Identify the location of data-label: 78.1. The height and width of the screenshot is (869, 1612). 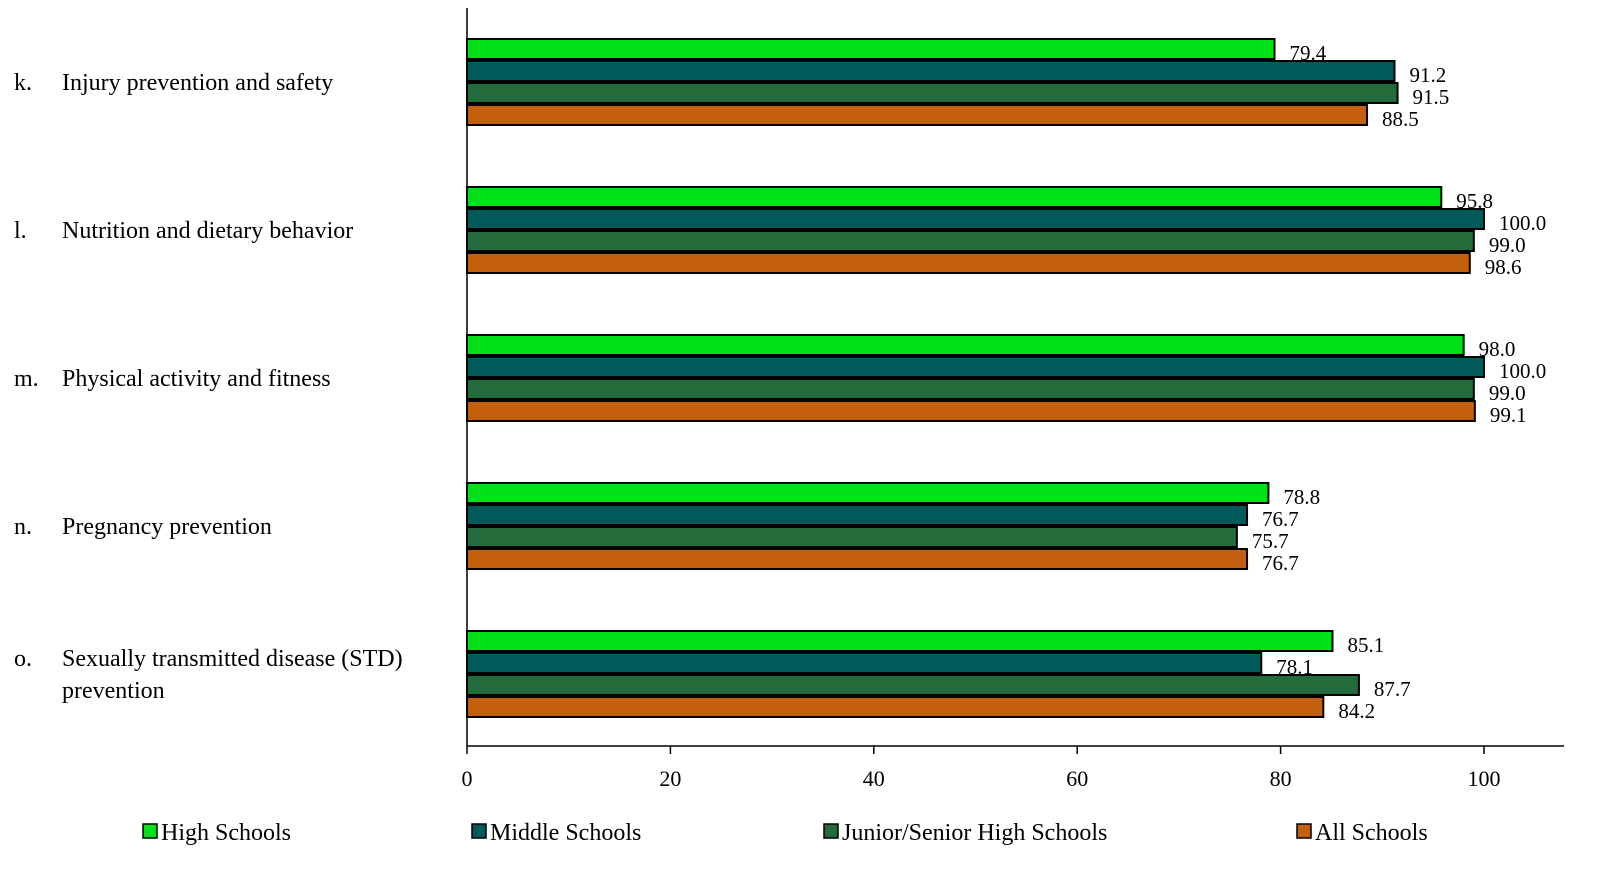
(1294, 667).